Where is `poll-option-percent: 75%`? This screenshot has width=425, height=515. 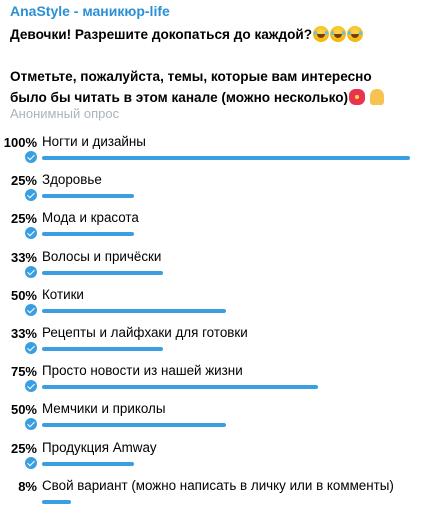 poll-option-percent: 75% is located at coordinates (23, 372).